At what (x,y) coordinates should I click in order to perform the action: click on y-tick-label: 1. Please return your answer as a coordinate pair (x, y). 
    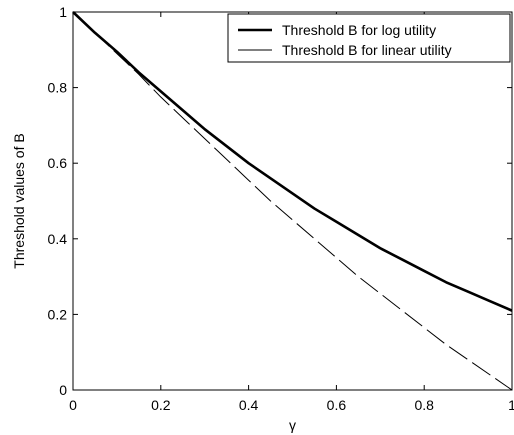
    Looking at the image, I should click on (63, 12).